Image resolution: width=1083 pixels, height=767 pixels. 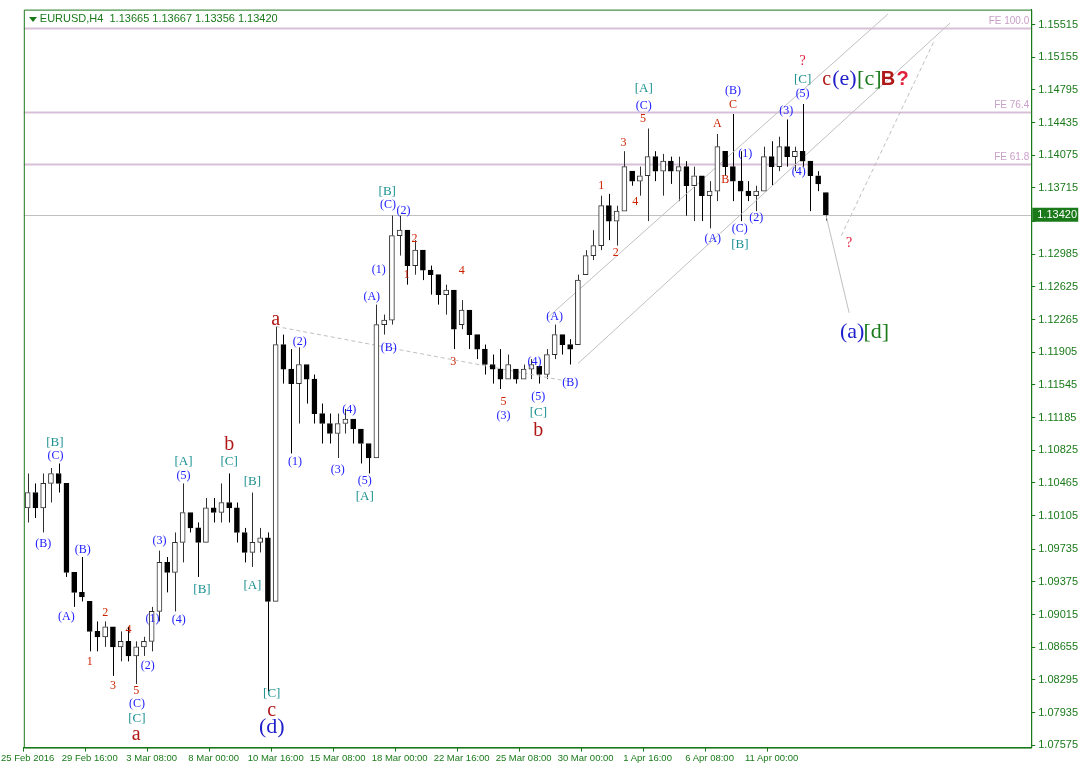 What do you see at coordinates (601, 184) in the screenshot?
I see `annotation: 1` at bounding box center [601, 184].